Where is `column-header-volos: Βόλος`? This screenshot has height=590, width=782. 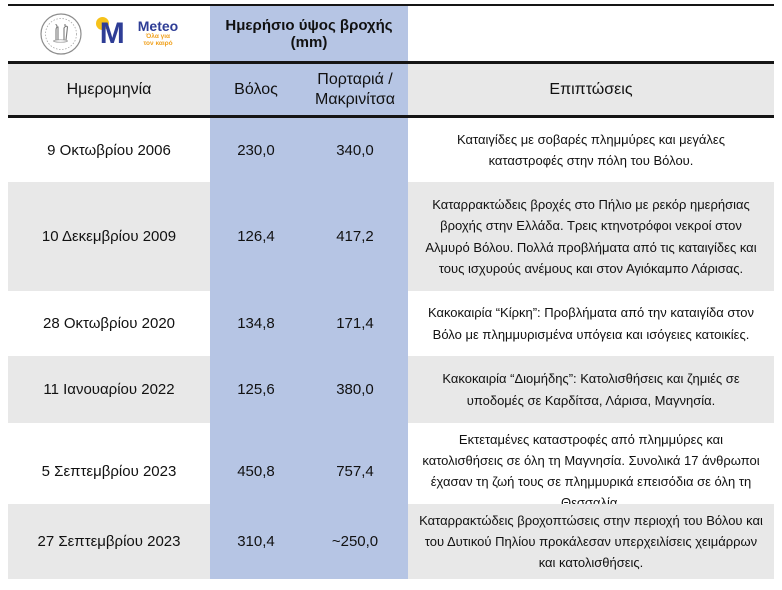 column-header-volos: Βόλος is located at coordinates (256, 89).